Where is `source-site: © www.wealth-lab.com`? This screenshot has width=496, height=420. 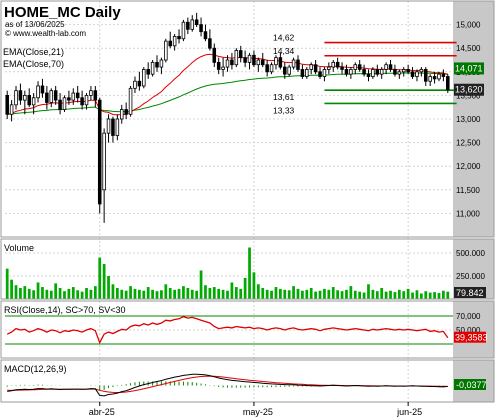
source-site: © www.wealth-lab.com is located at coordinates (45, 33).